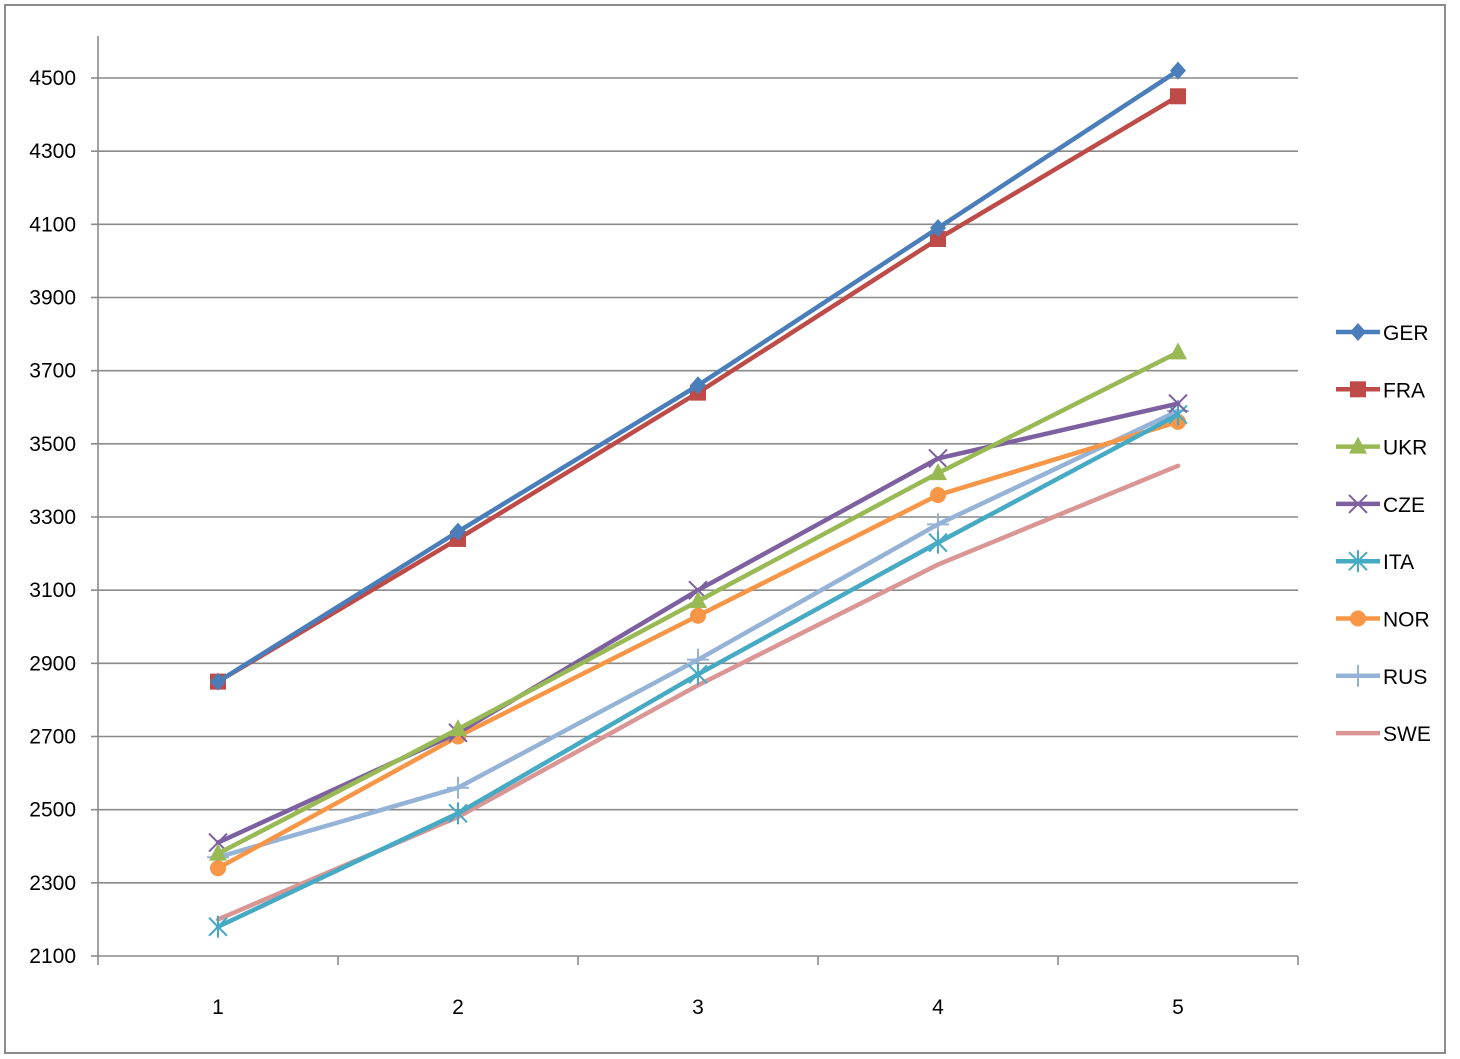 This screenshot has height=1059, width=1460. What do you see at coordinates (698, 1007) in the screenshot?
I see `x-tick-label: 3` at bounding box center [698, 1007].